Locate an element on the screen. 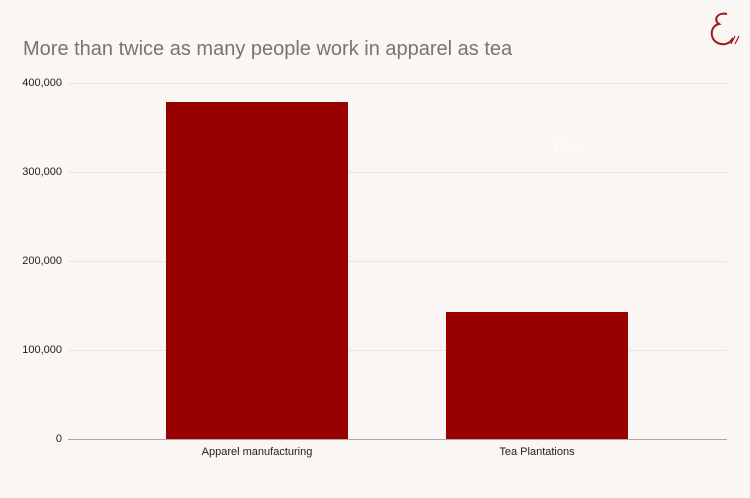  gridline-100k is located at coordinates (397, 350).